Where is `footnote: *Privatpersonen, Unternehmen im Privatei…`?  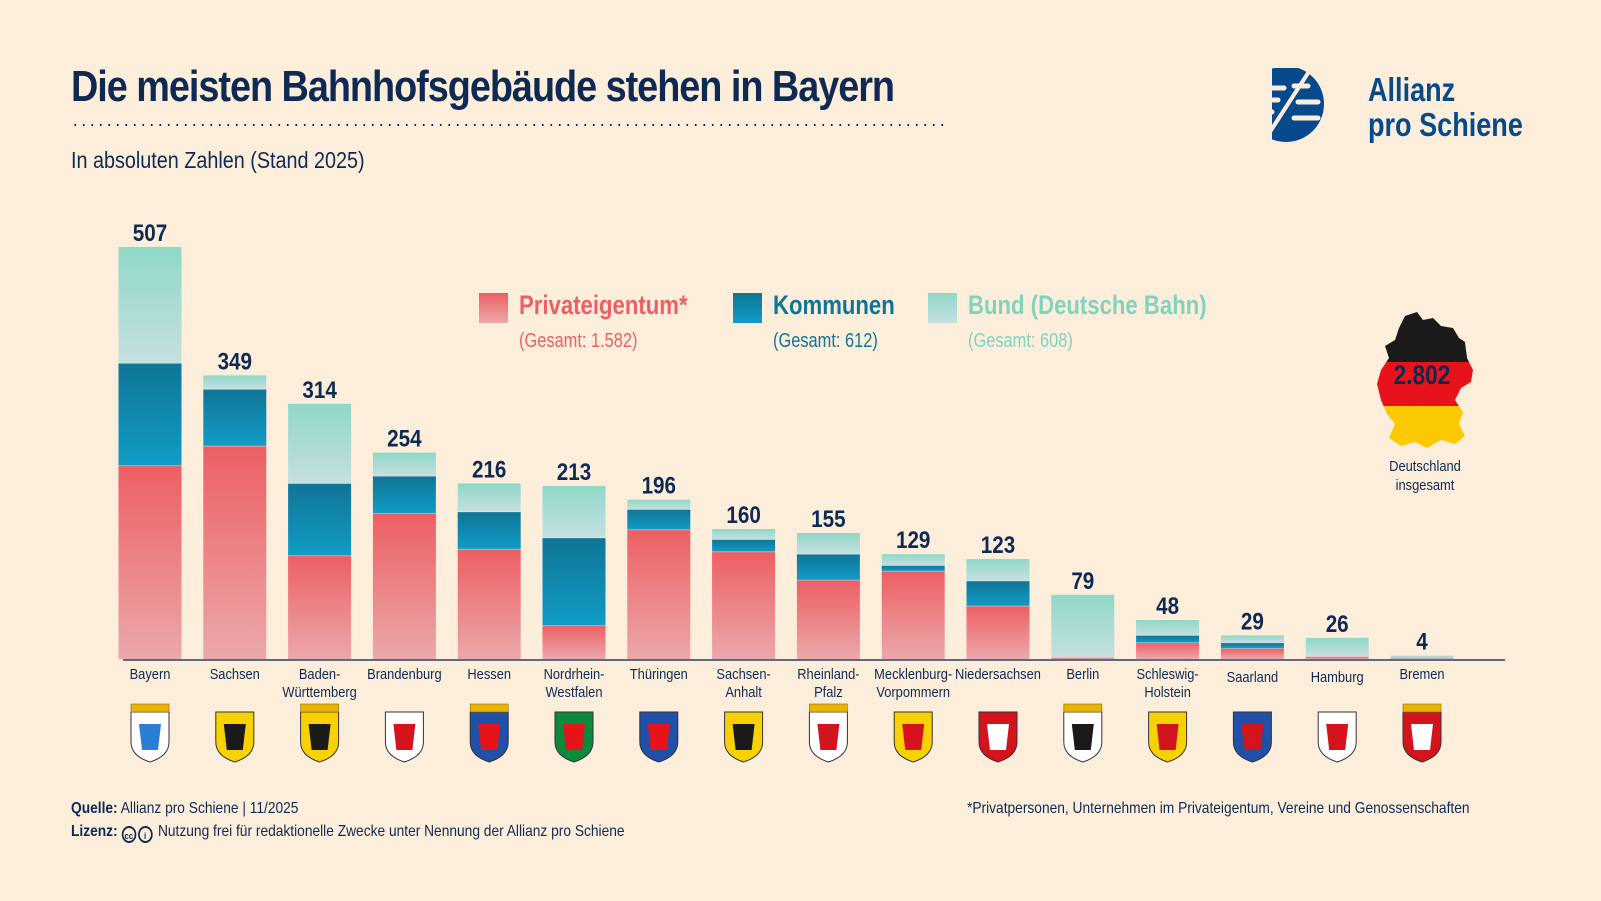 footnote: *Privatpersonen, Unternehmen im Privatei… is located at coordinates (1218, 808).